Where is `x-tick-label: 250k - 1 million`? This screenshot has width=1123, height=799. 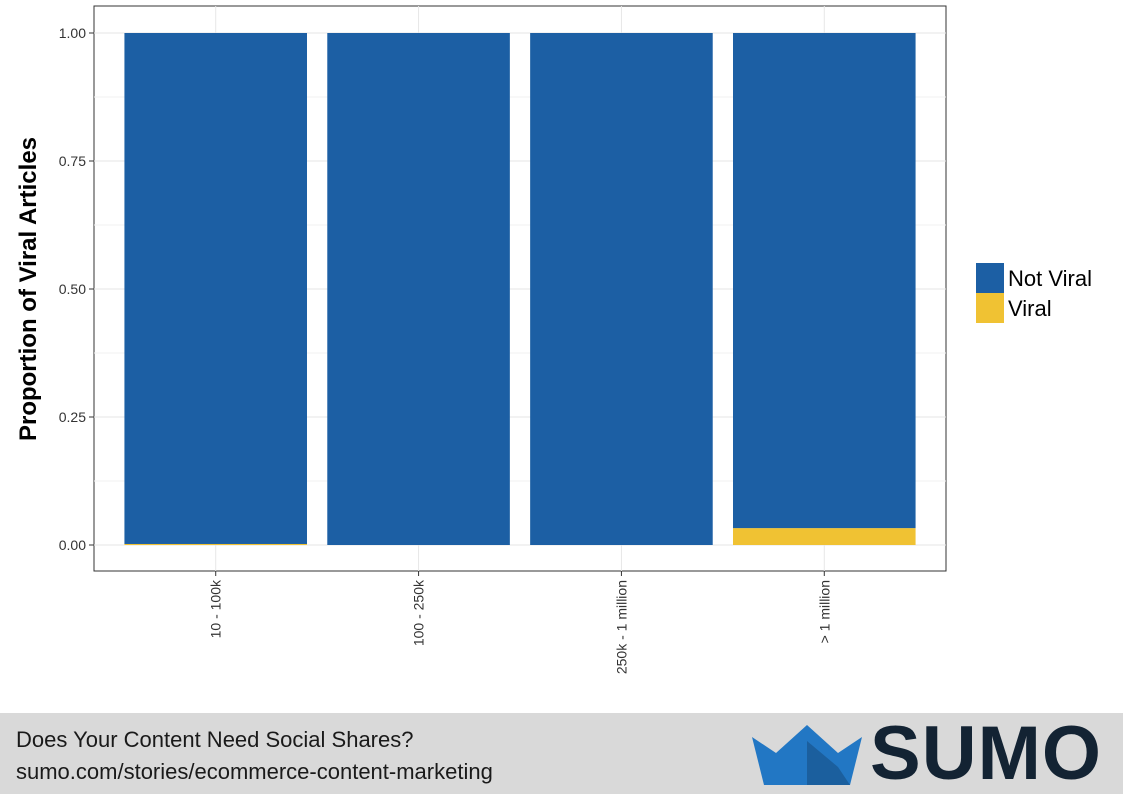
x-tick-label: 250k - 1 million is located at coordinates (621, 627).